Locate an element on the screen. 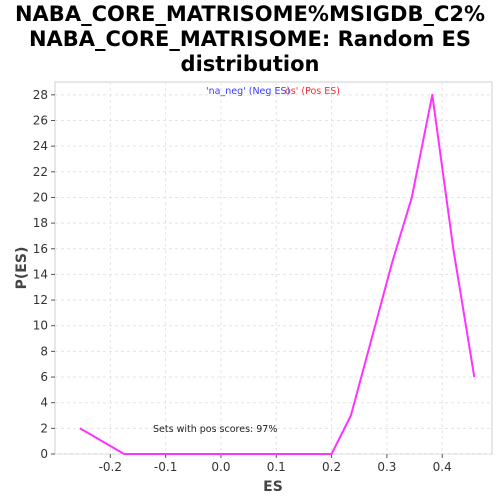  x-tick-label: 0.0 is located at coordinates (220, 467).